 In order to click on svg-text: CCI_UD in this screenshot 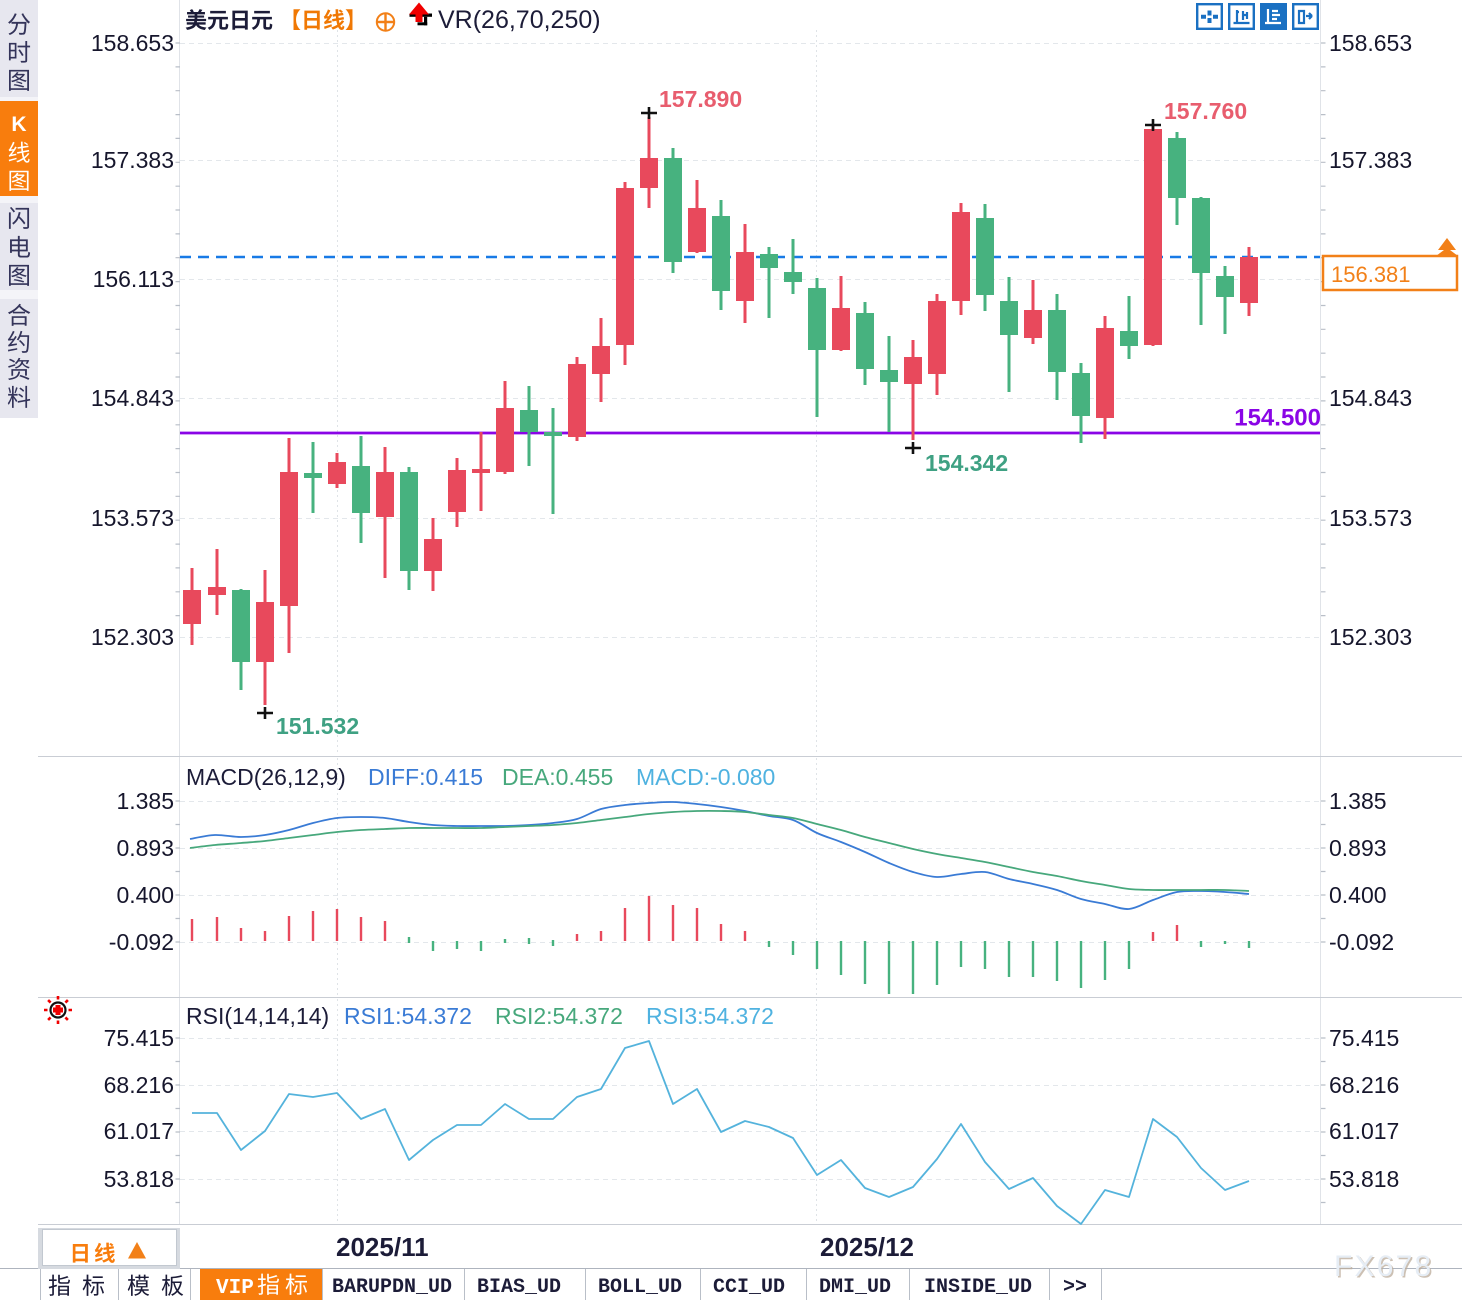, I will do `click(749, 1287)`.